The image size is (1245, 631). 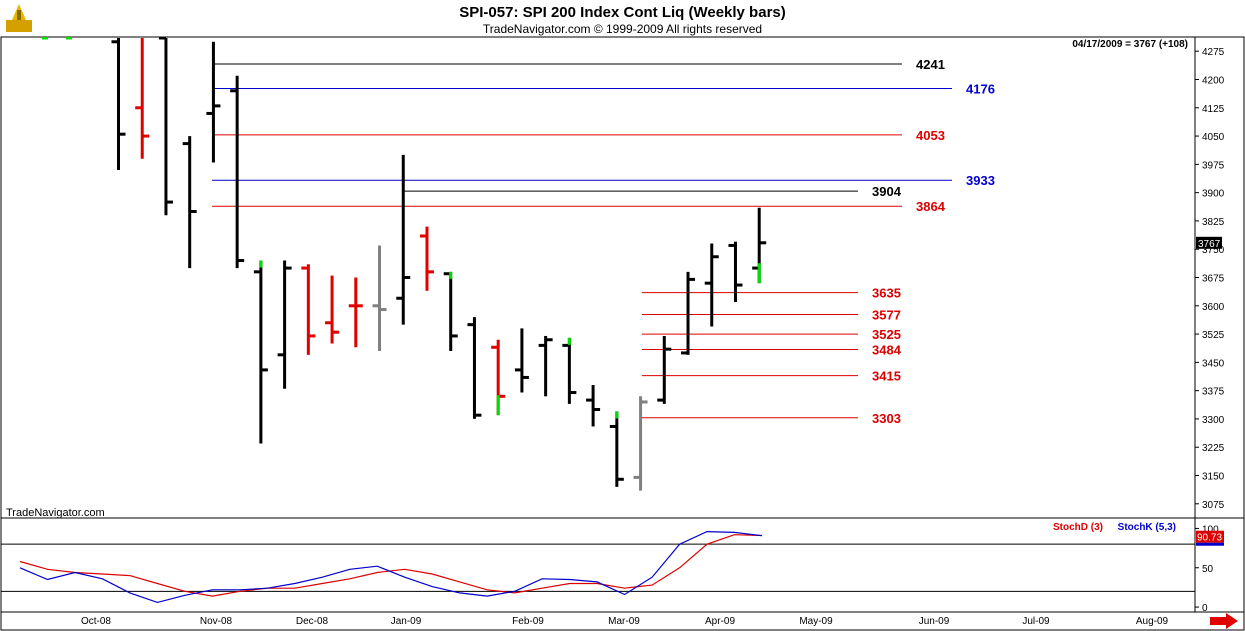 I want to click on time-axis-label: May-09, so click(x=816, y=621).